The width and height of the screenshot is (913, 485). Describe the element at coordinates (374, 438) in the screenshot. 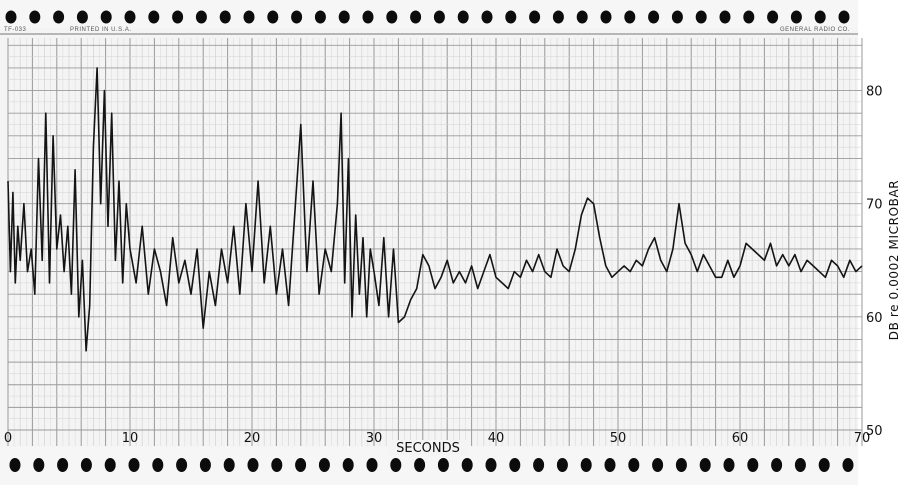

I see `x-tick-label: 30` at that location.